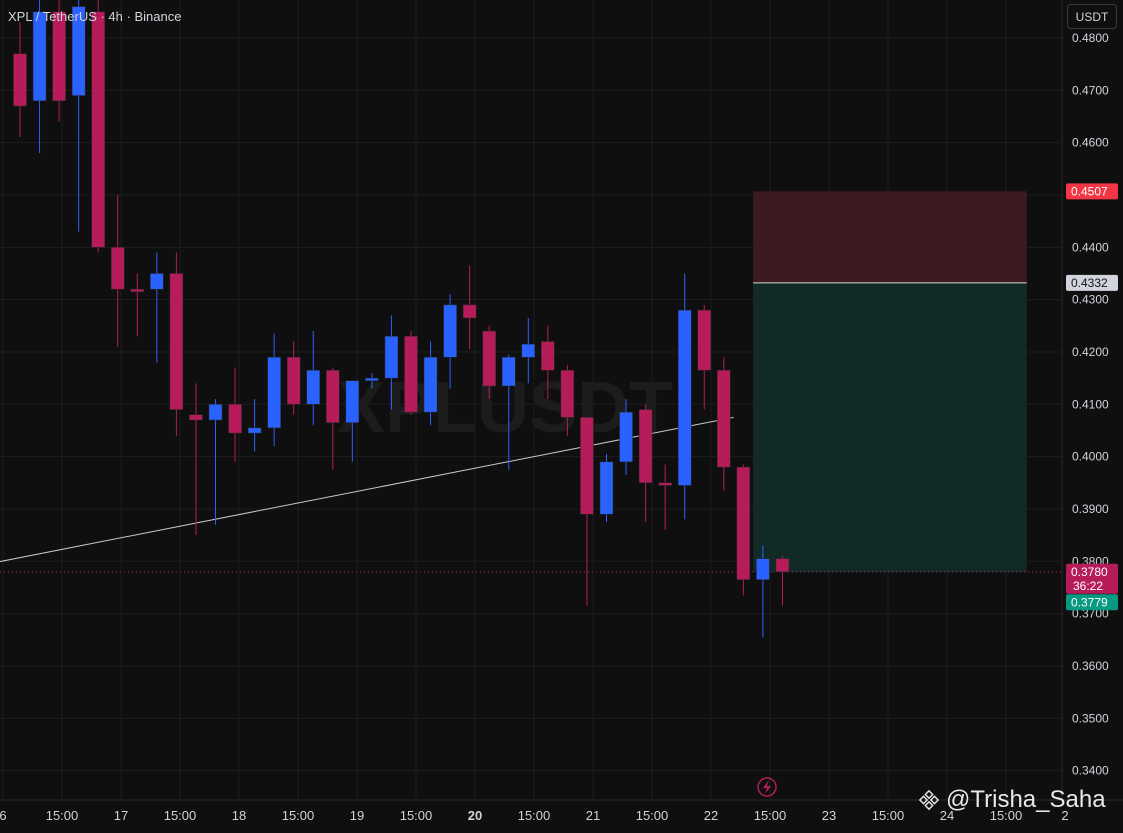  Describe the element at coordinates (947, 815) in the screenshot. I see `x-tick-label: 24` at that location.